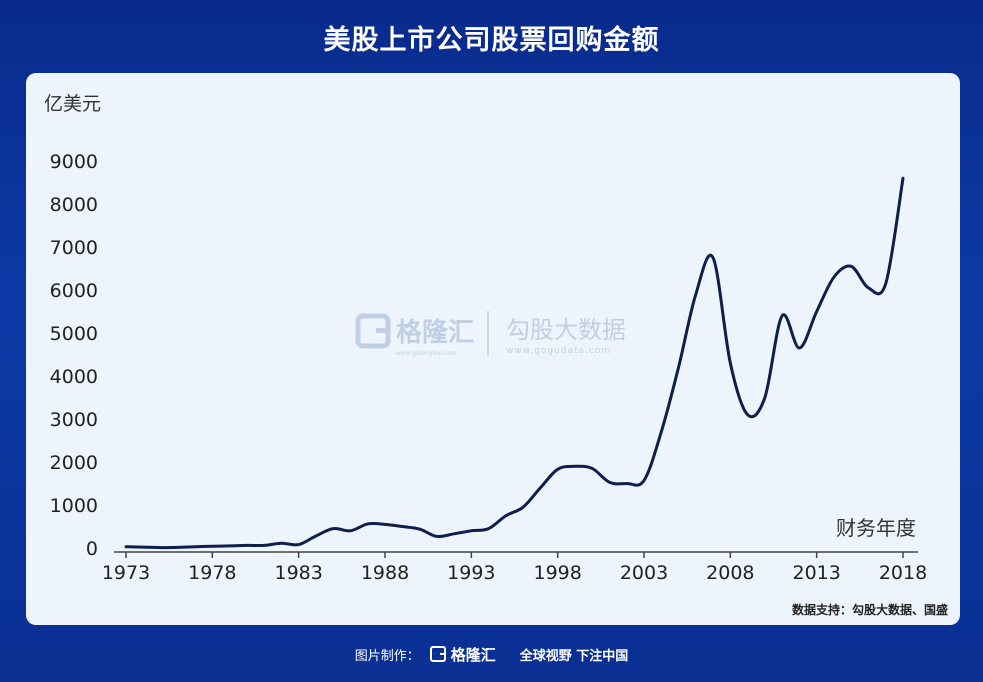 The height and width of the screenshot is (682, 983). Describe the element at coordinates (74, 248) in the screenshot. I see `y-tick-label: 7000` at that location.